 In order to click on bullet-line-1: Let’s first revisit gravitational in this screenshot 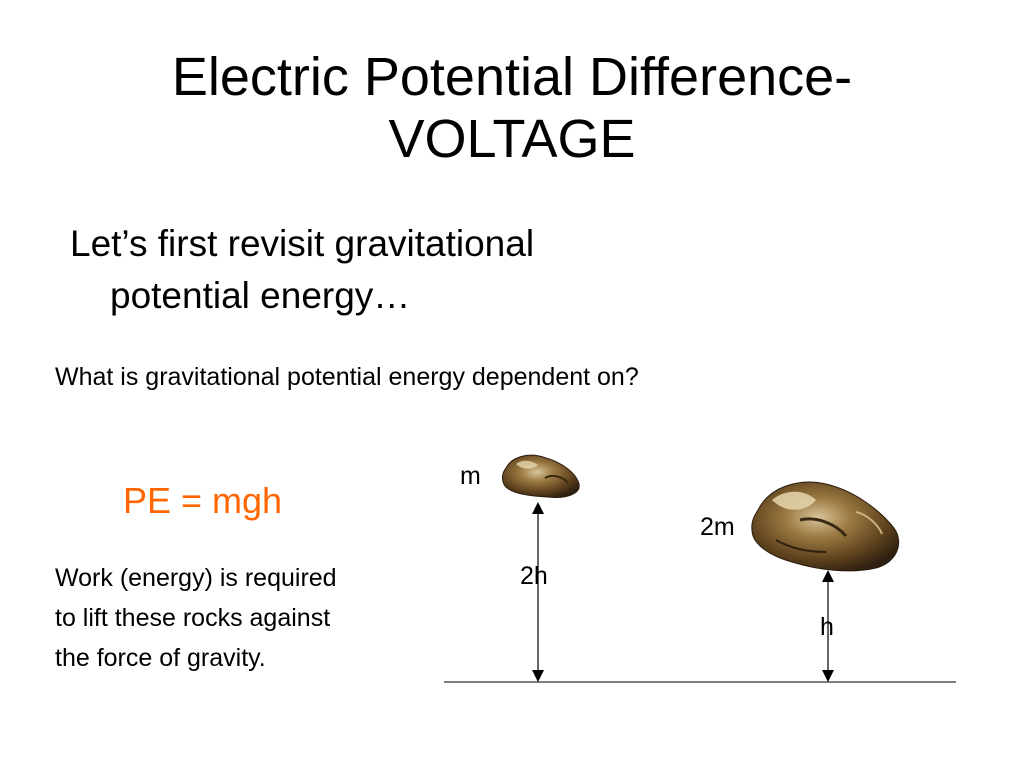, I will do `click(302, 243)`.